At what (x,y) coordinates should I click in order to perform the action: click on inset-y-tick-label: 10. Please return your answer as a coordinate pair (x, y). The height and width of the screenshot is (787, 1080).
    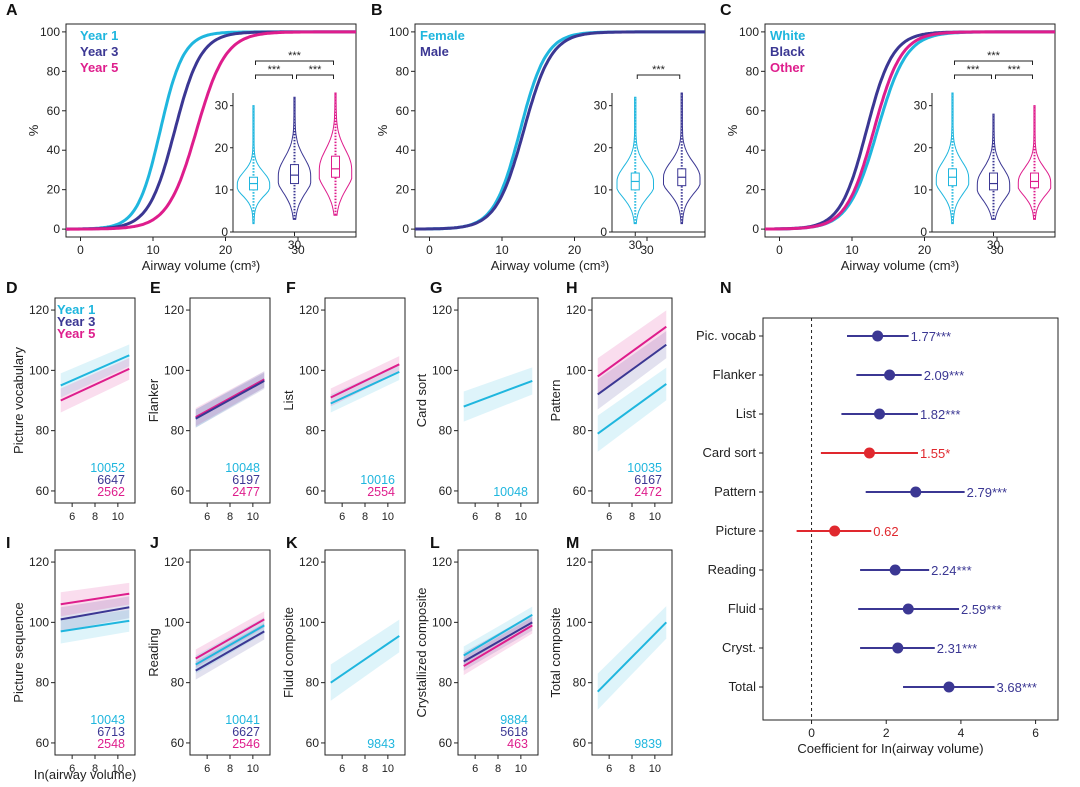
    Looking at the image, I should click on (222, 190).